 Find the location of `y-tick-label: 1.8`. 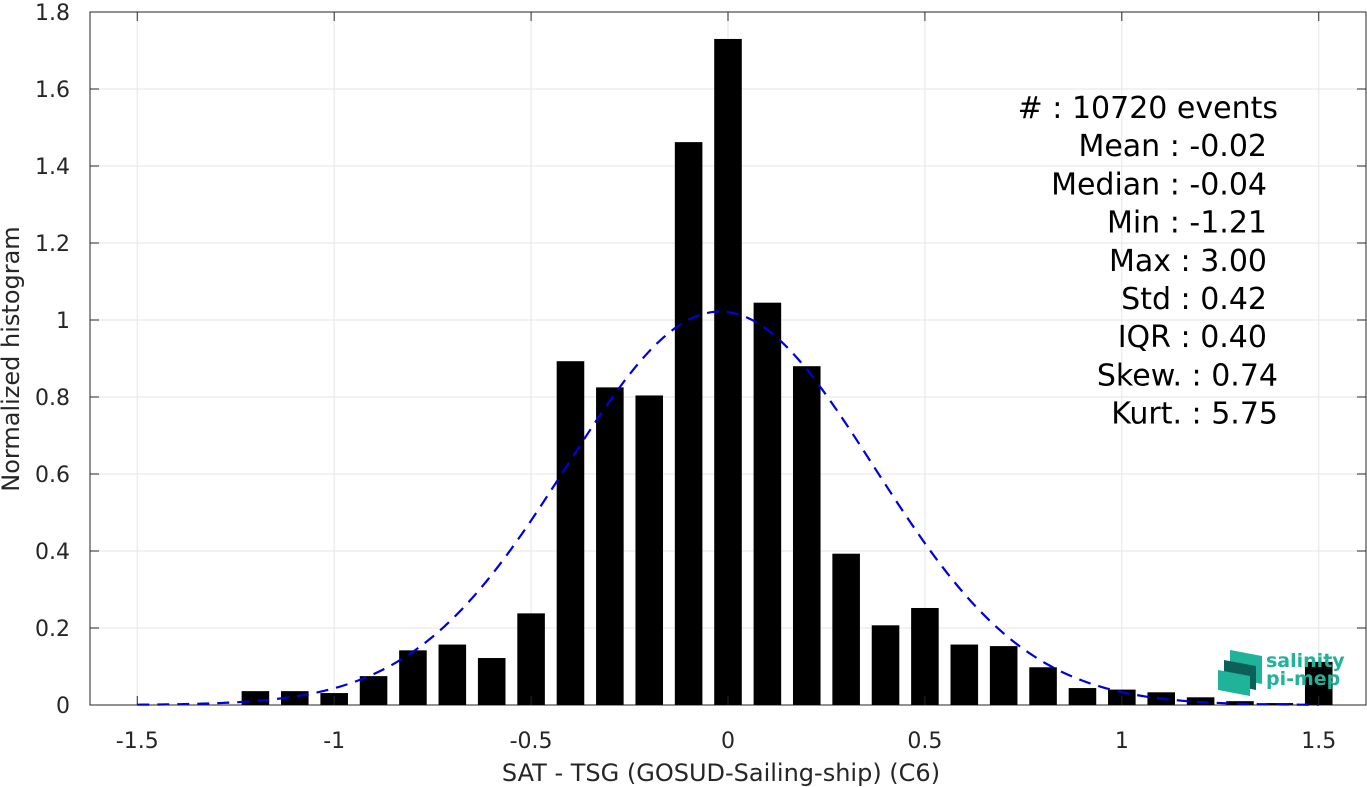

y-tick-label: 1.8 is located at coordinates (52, 13).